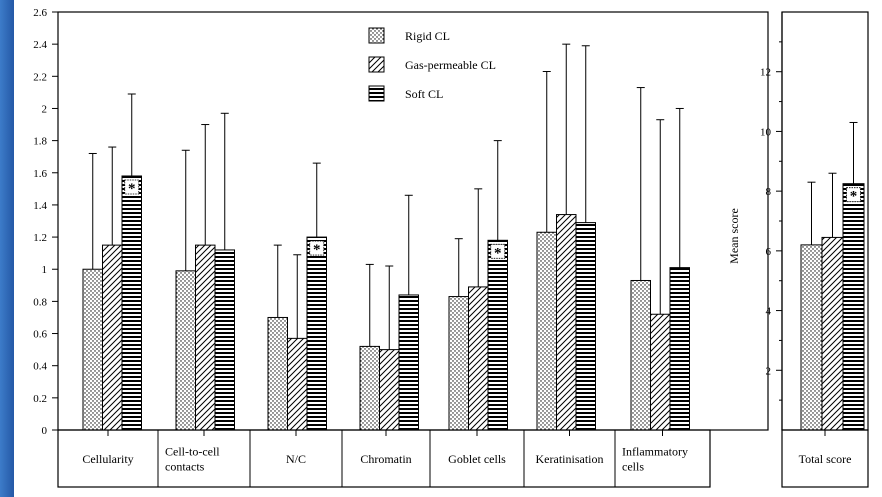 This screenshot has width=882, height=497. I want to click on total-category-box: Total score, so click(825, 458).